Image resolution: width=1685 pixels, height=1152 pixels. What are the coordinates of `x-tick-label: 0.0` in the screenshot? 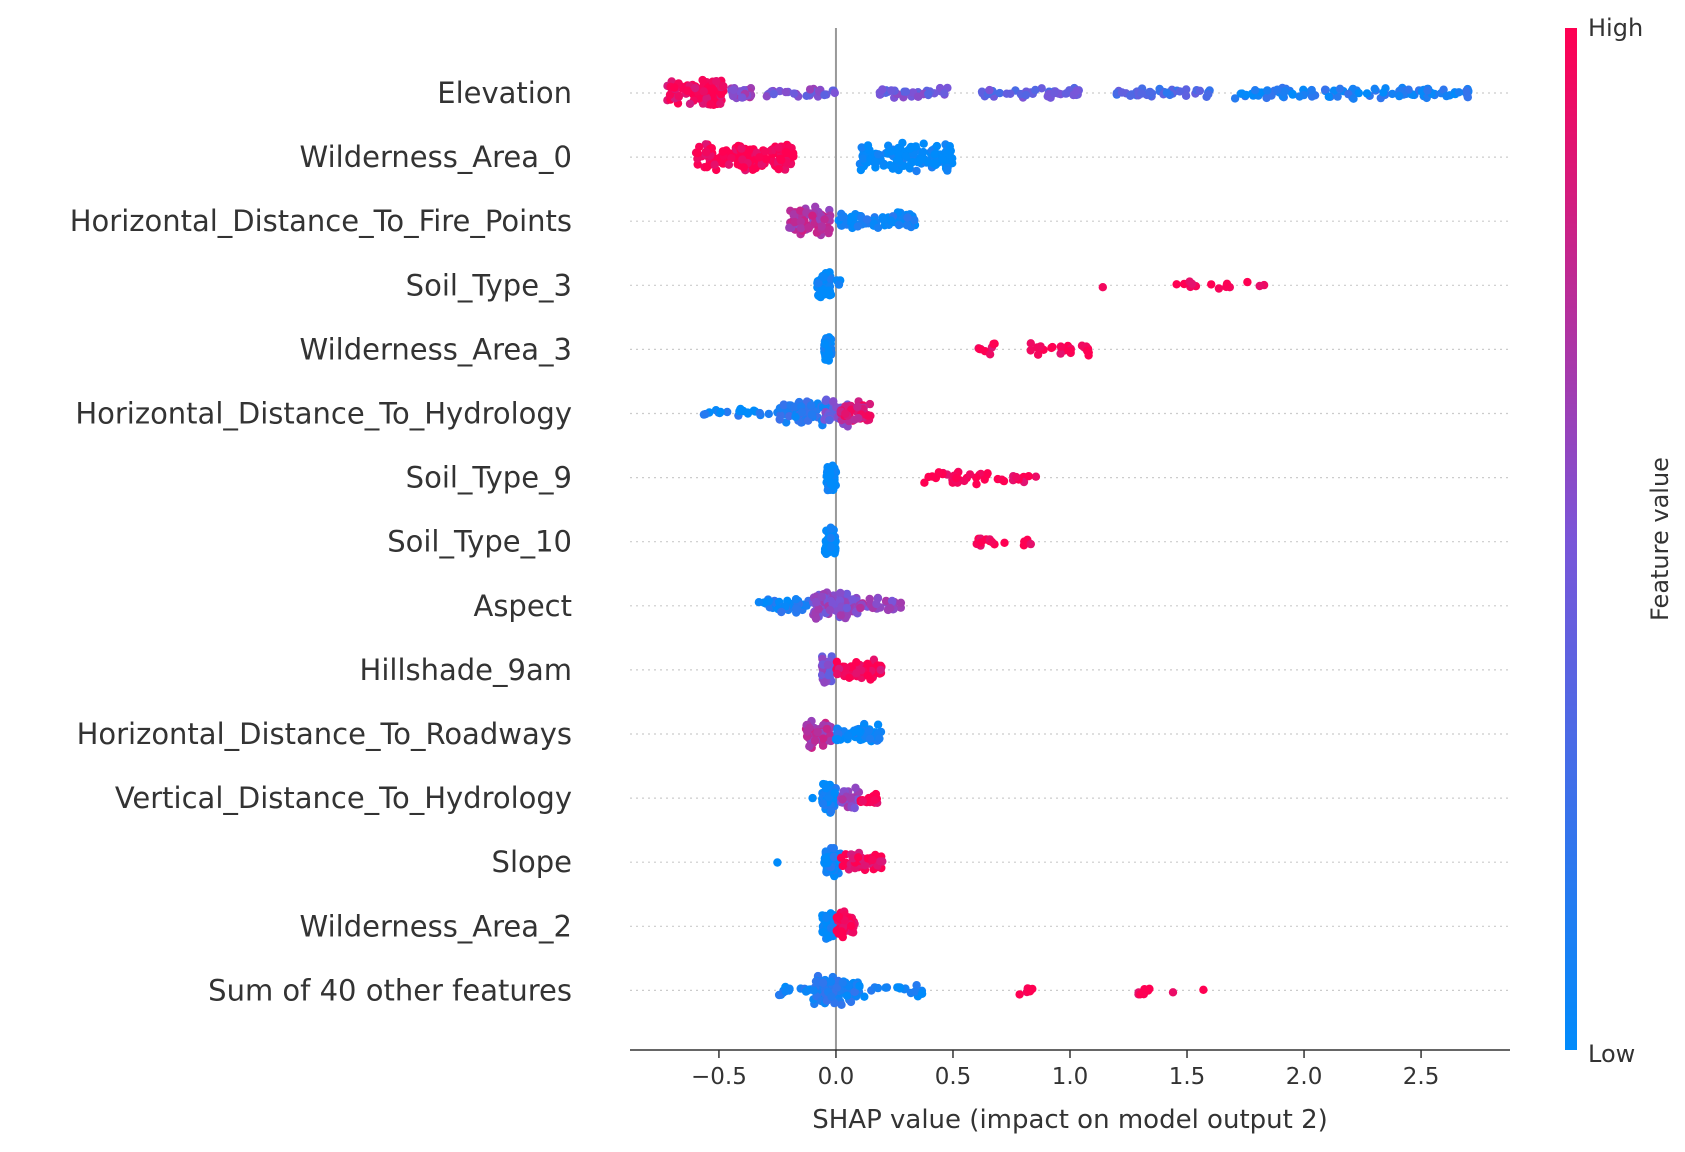 It's located at (836, 1077).